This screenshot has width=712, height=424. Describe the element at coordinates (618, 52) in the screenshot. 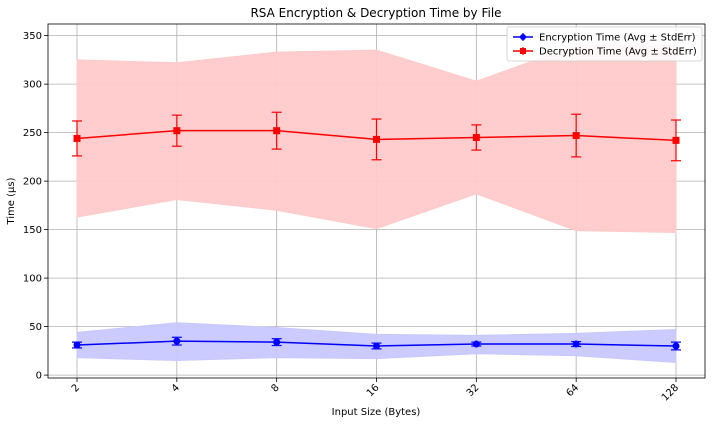

I see `legend-label: Decryption Time (Avg ± StdErr)` at that location.